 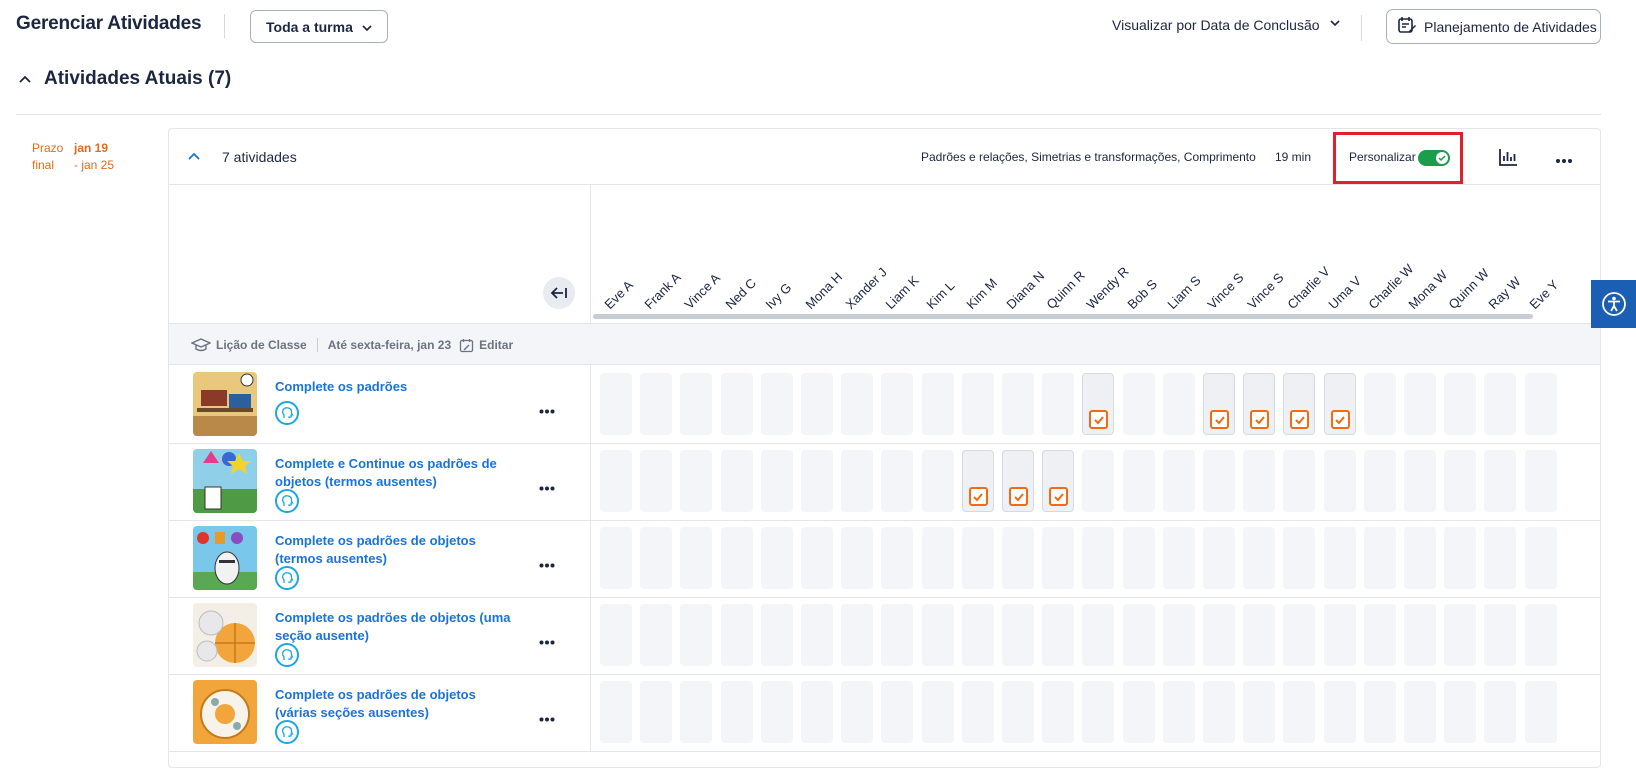 I want to click on personalize-toggle, so click(x=1434, y=158).